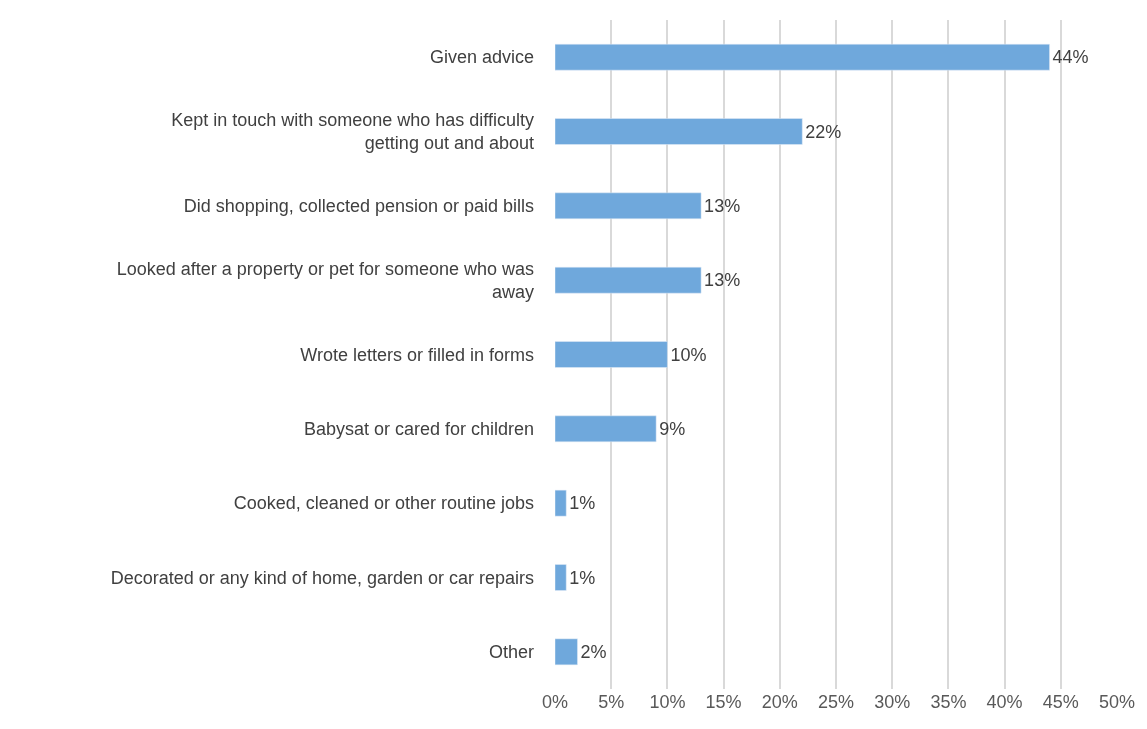 This screenshot has width=1147, height=729. I want to click on x-tick-label: 35%, so click(948, 702).